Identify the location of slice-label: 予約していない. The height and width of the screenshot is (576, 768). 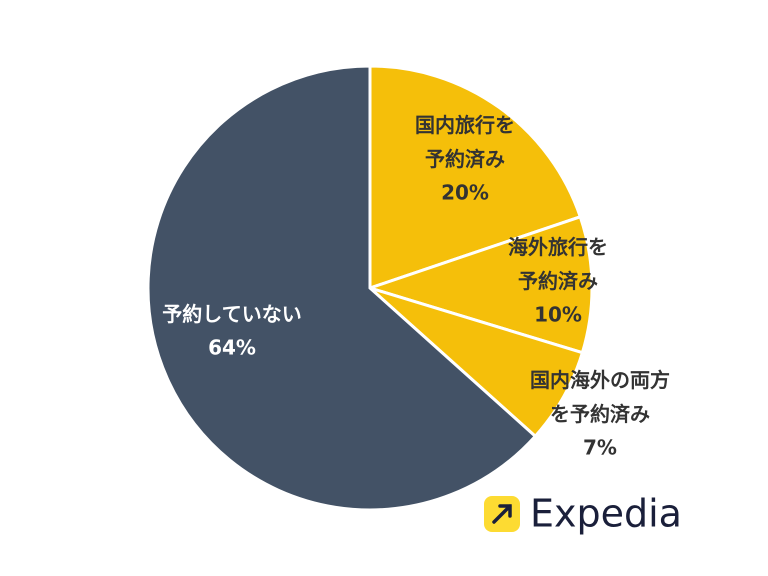
(231, 314).